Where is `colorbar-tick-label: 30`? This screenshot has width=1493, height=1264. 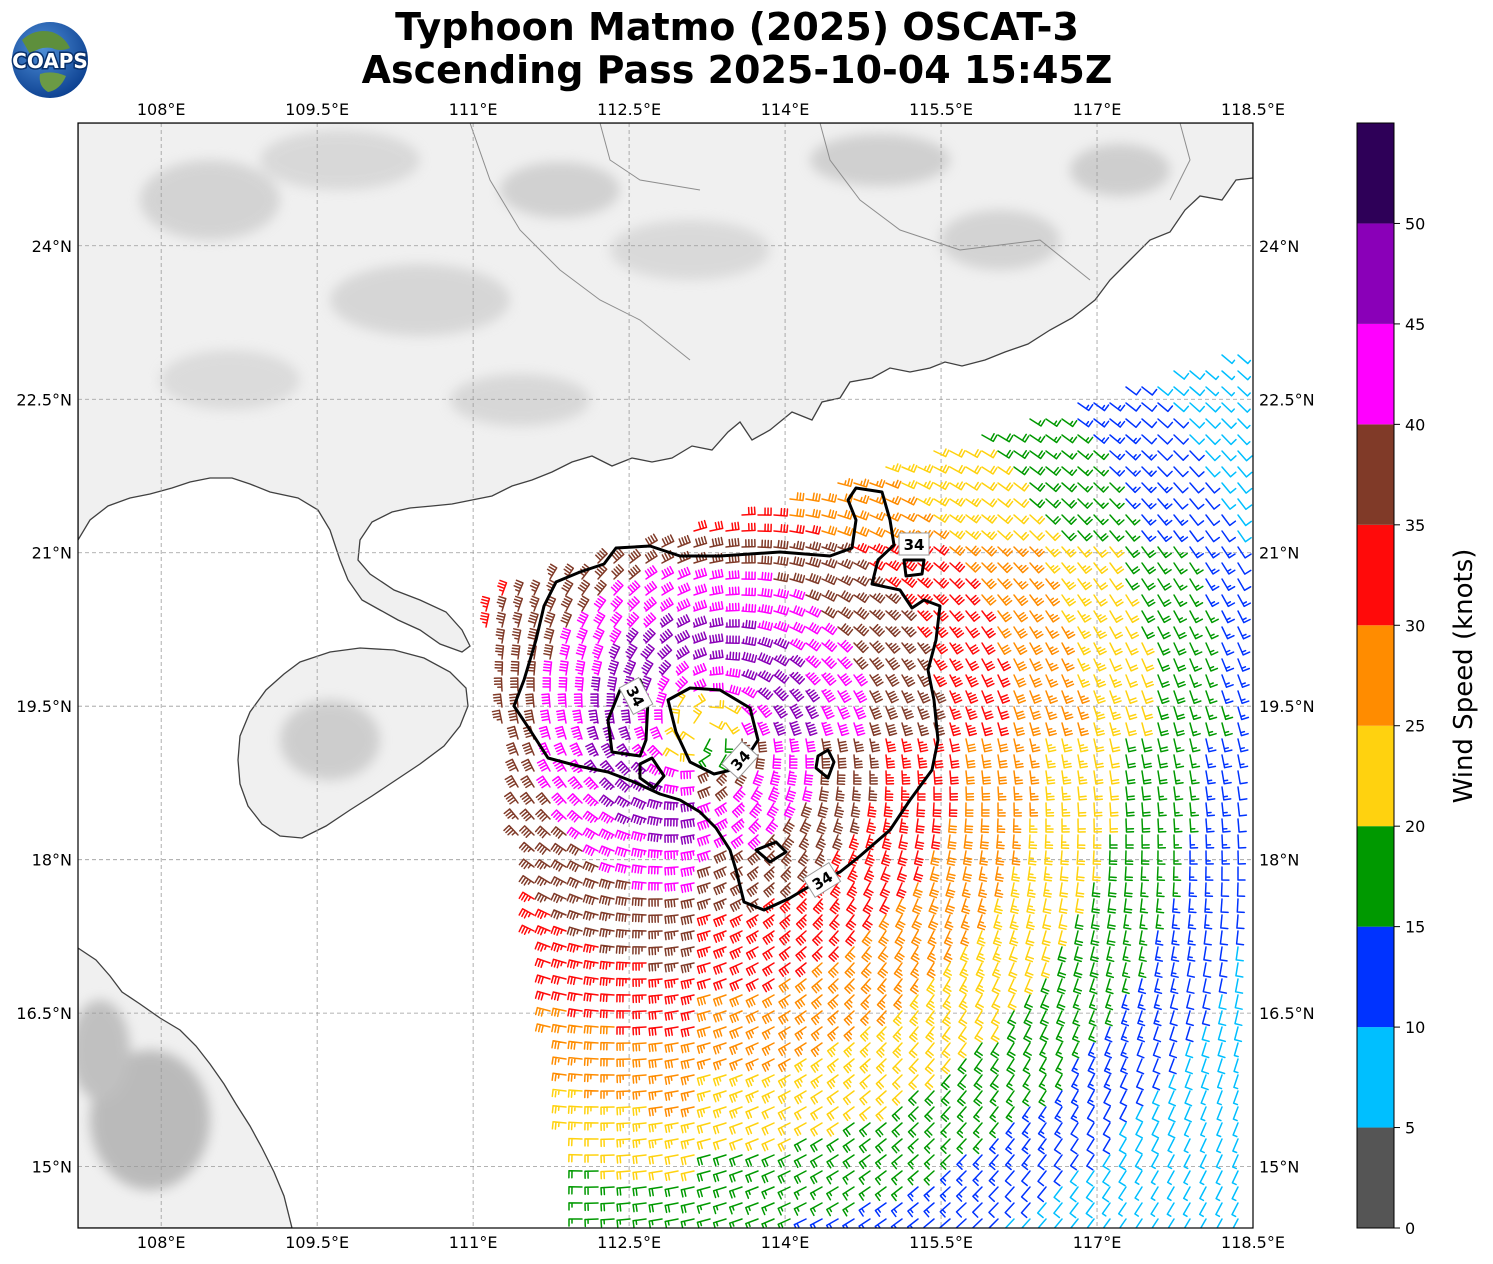 colorbar-tick-label: 30 is located at coordinates (1415, 625).